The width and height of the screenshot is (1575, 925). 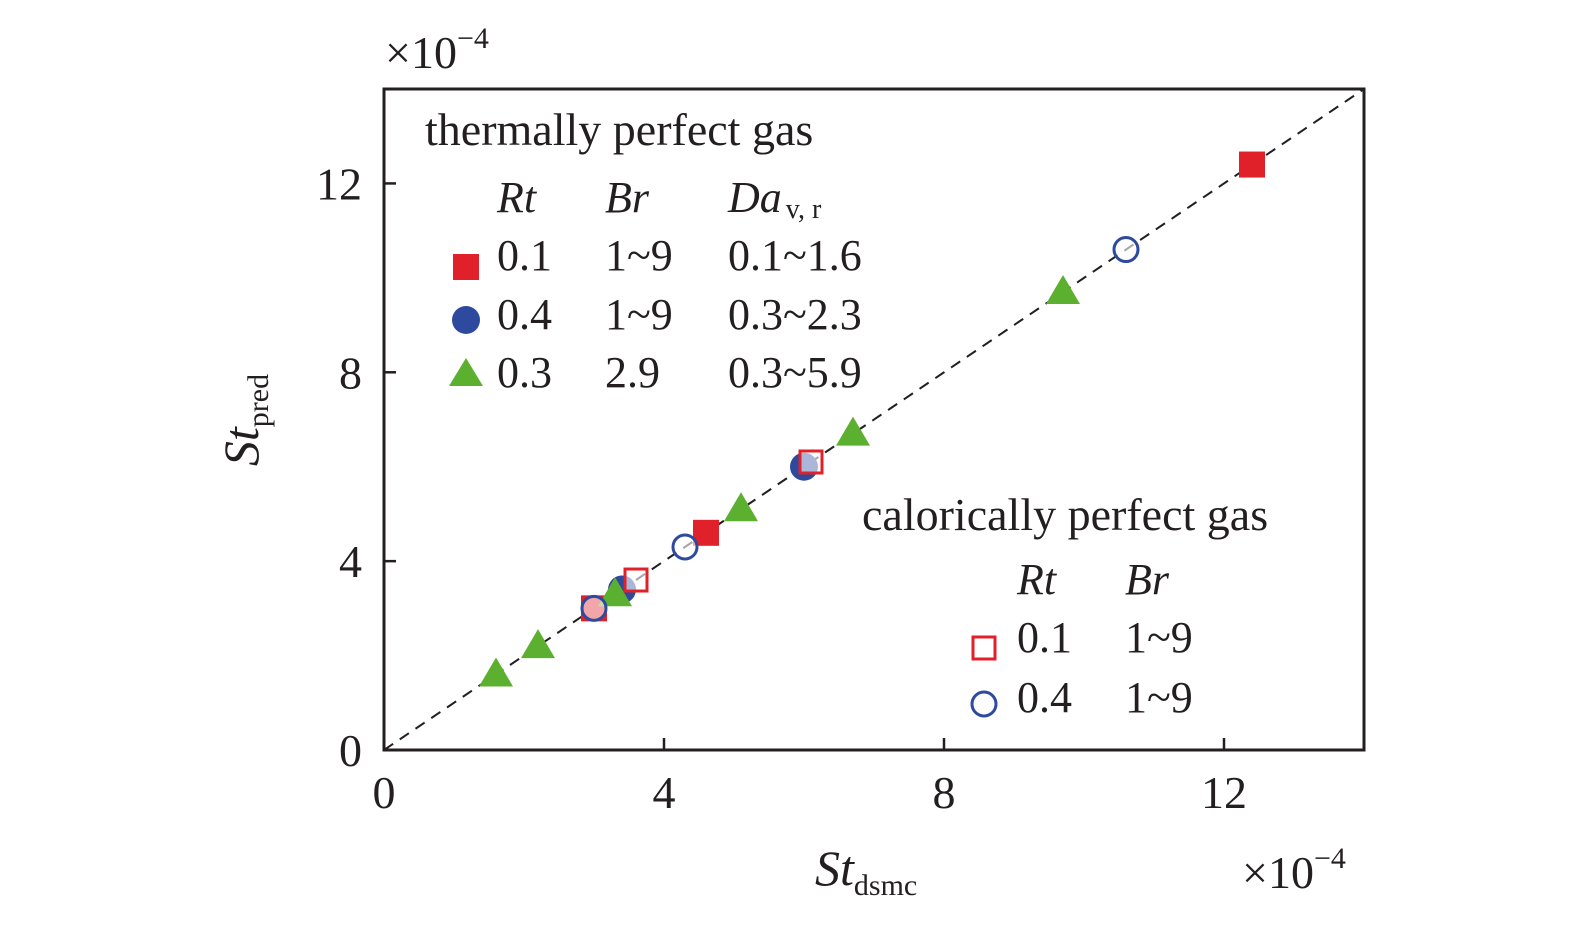 I want to click on legend-1-row-3-da: 0.3~5.9, so click(x=795, y=372).